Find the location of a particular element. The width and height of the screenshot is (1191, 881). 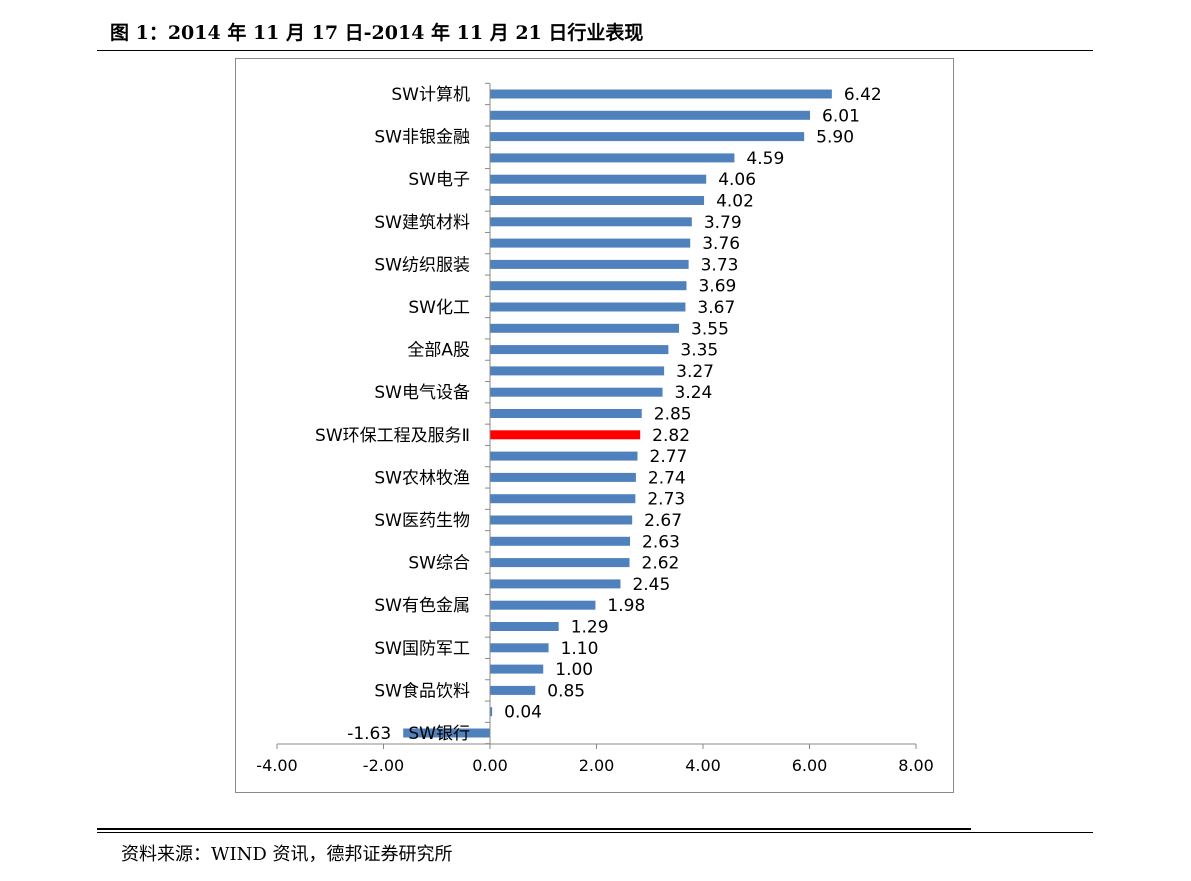

category-label: SW综合 is located at coordinates (439, 564).